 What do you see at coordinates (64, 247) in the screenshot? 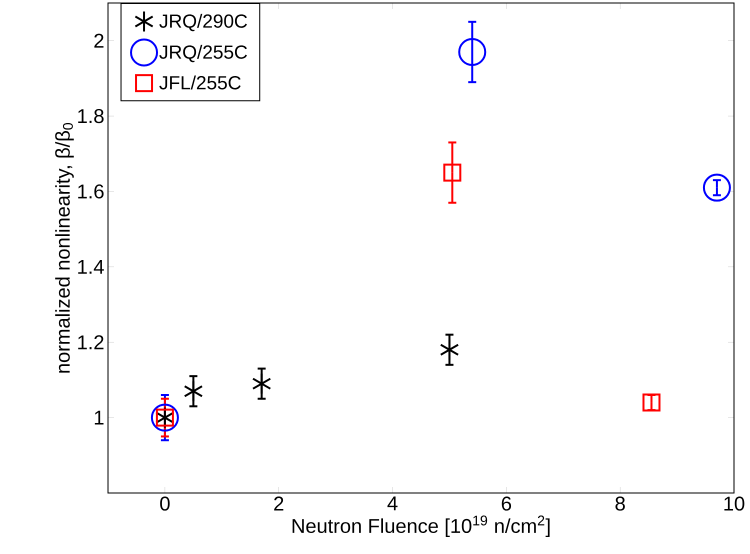
I see `y-axis-title: normalized nonlinearity, β/β$_{0}$` at bounding box center [64, 247].